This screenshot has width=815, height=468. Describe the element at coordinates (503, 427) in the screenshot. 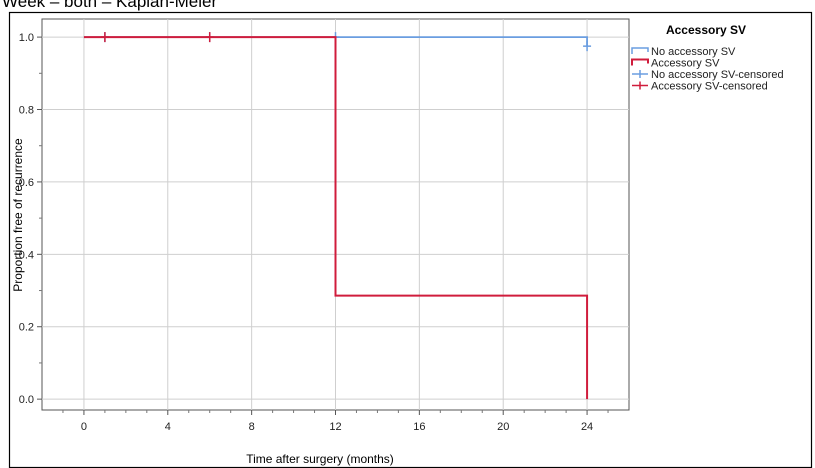

I see `x-tick-label: 20` at that location.